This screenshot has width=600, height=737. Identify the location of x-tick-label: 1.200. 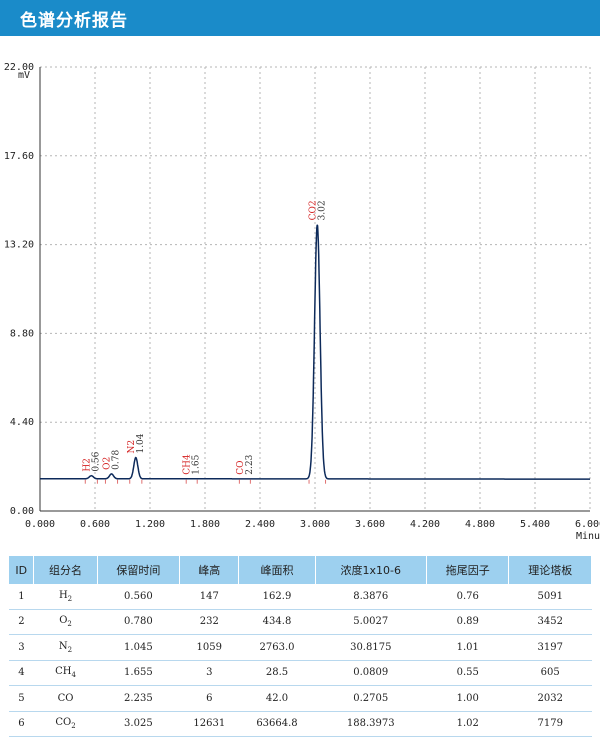
(150, 524).